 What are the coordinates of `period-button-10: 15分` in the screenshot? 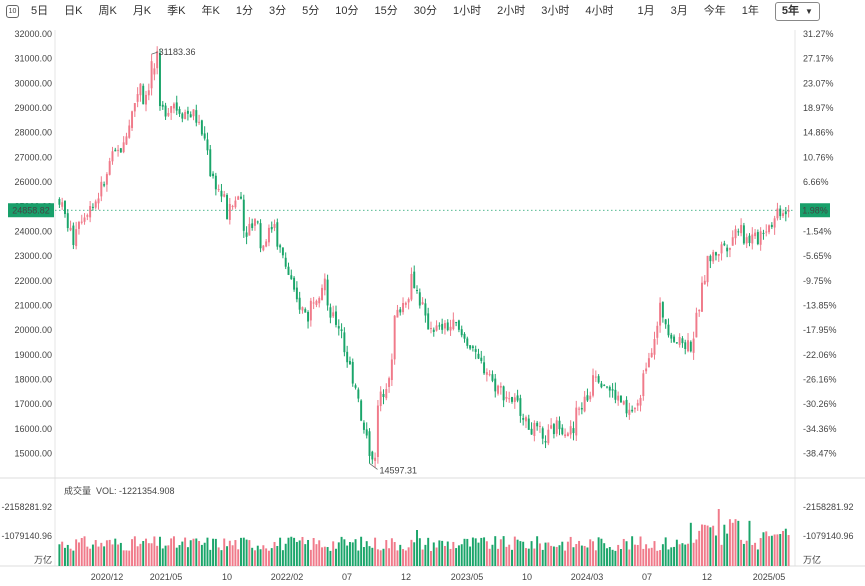 It's located at (386, 11).